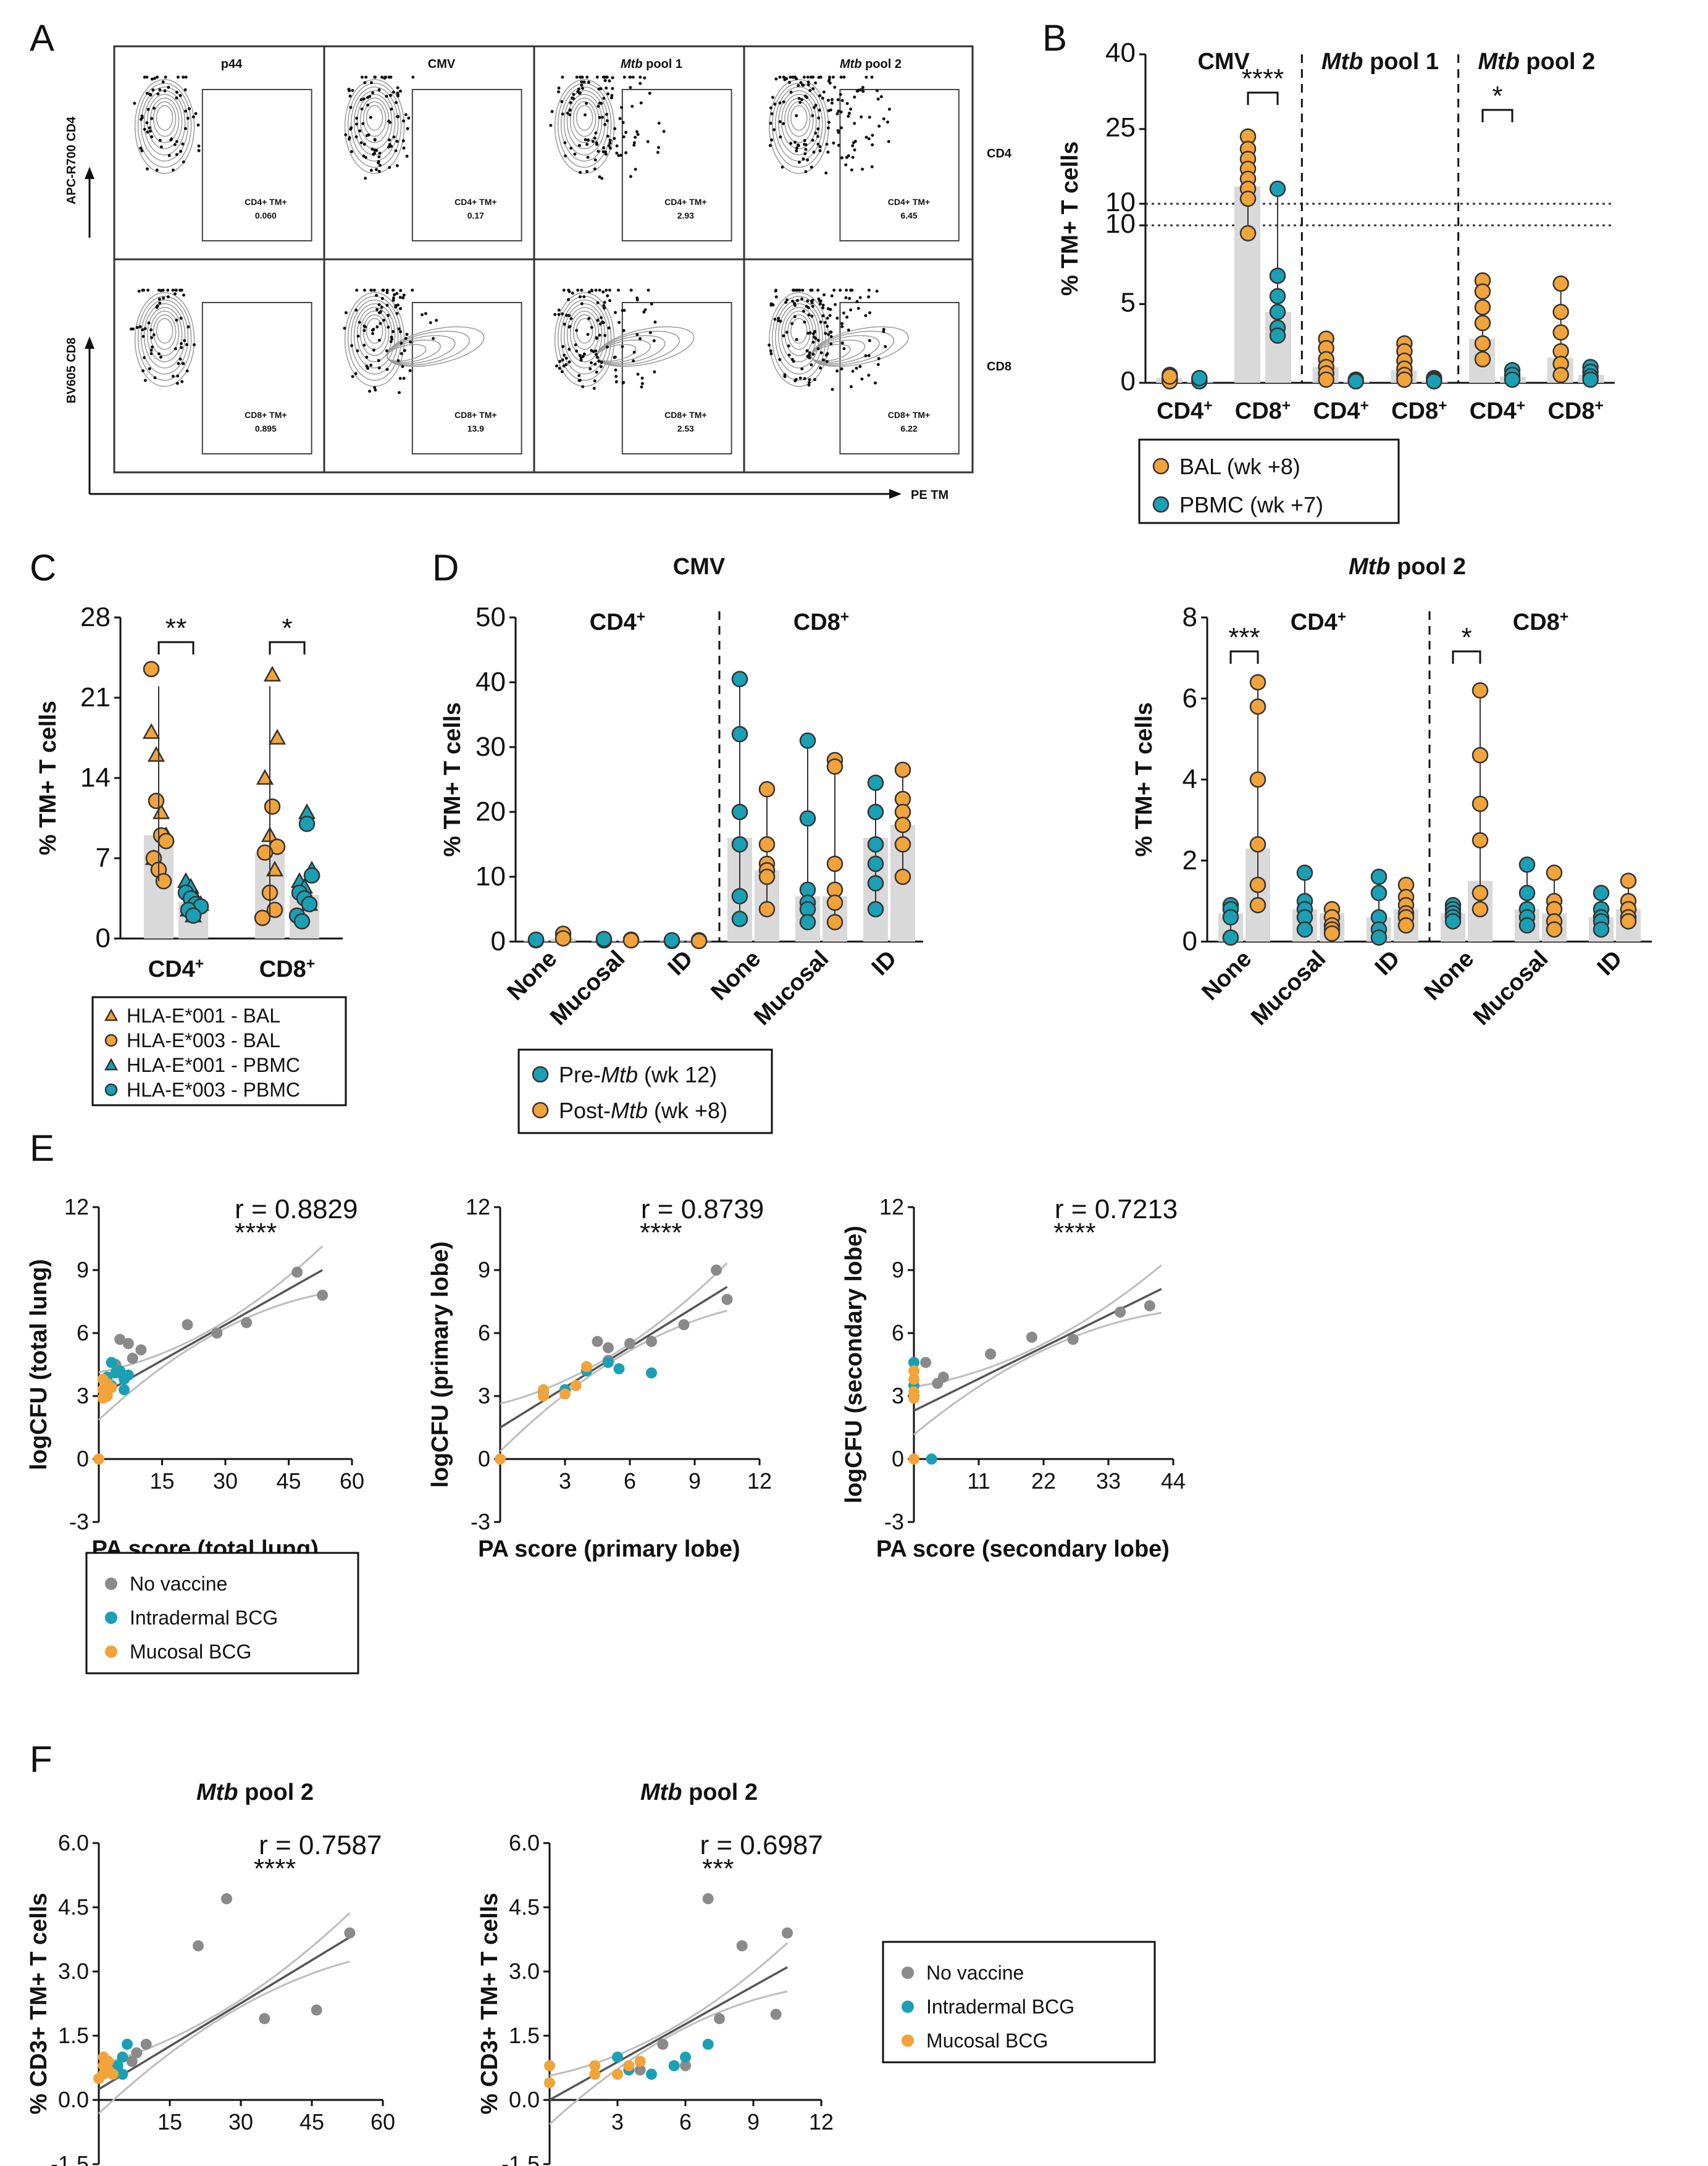 This screenshot has width=1708, height=2166. I want to click on panel-letter-c: C, so click(43, 567).